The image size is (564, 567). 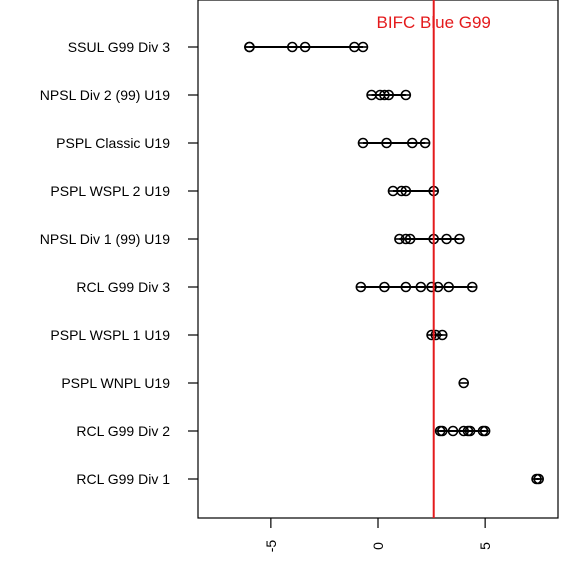 I want to click on x-tick-label: 5, so click(x=485, y=546).